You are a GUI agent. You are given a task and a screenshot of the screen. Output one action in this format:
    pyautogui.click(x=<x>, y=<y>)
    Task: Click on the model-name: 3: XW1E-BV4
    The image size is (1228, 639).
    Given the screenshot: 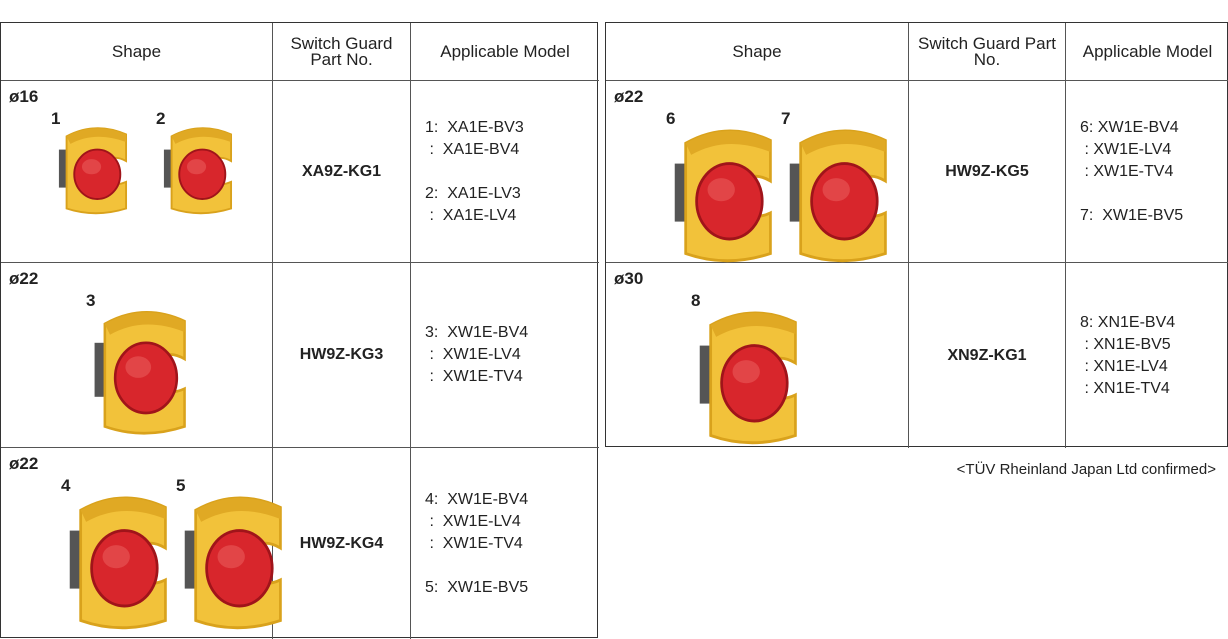 What is the action you would take?
    pyautogui.click(x=477, y=332)
    